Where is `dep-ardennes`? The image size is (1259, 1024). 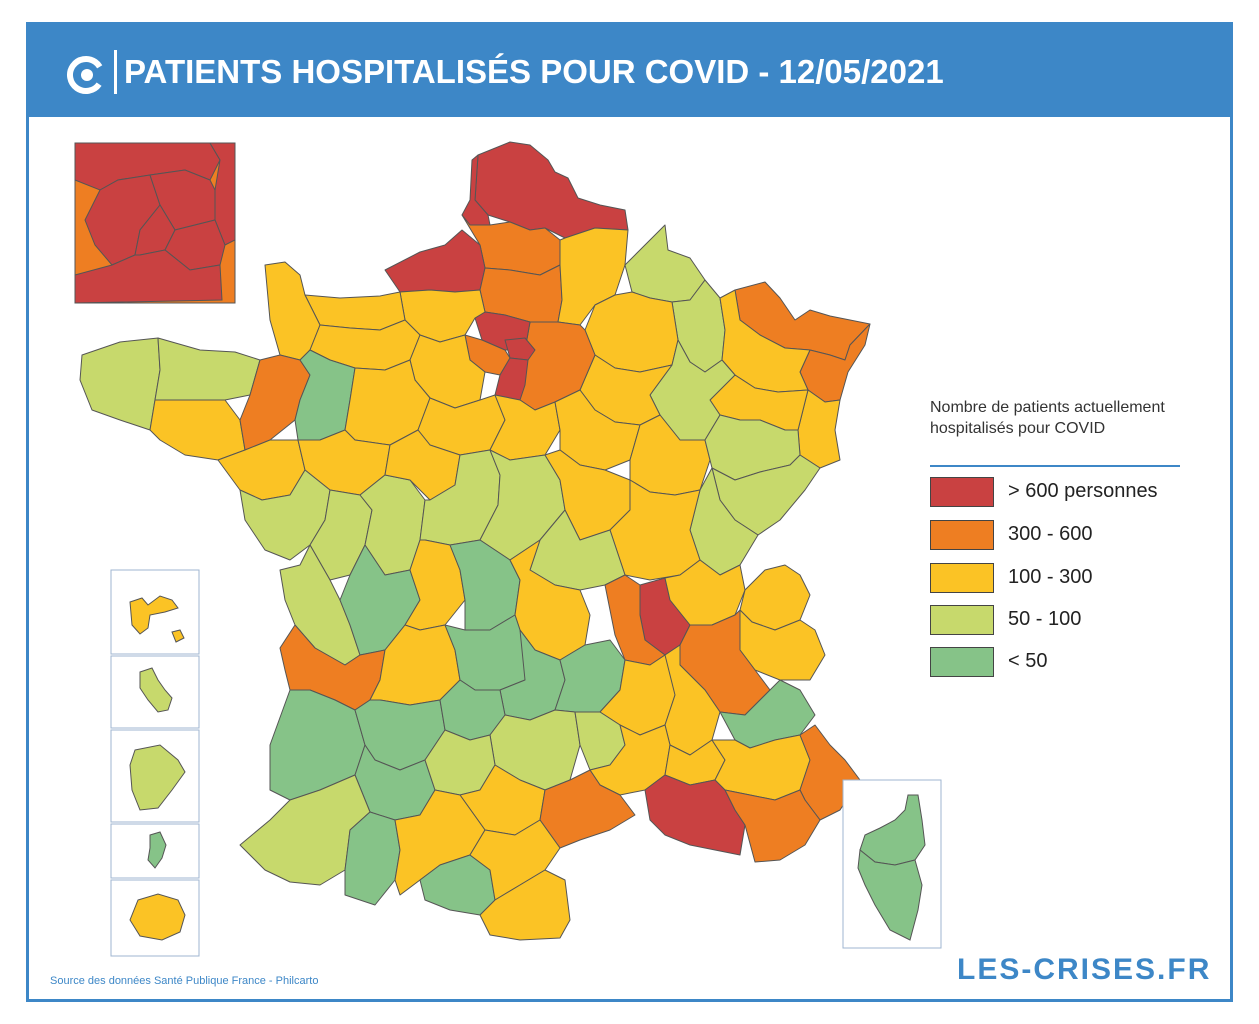 dep-ardennes is located at coordinates (665, 263).